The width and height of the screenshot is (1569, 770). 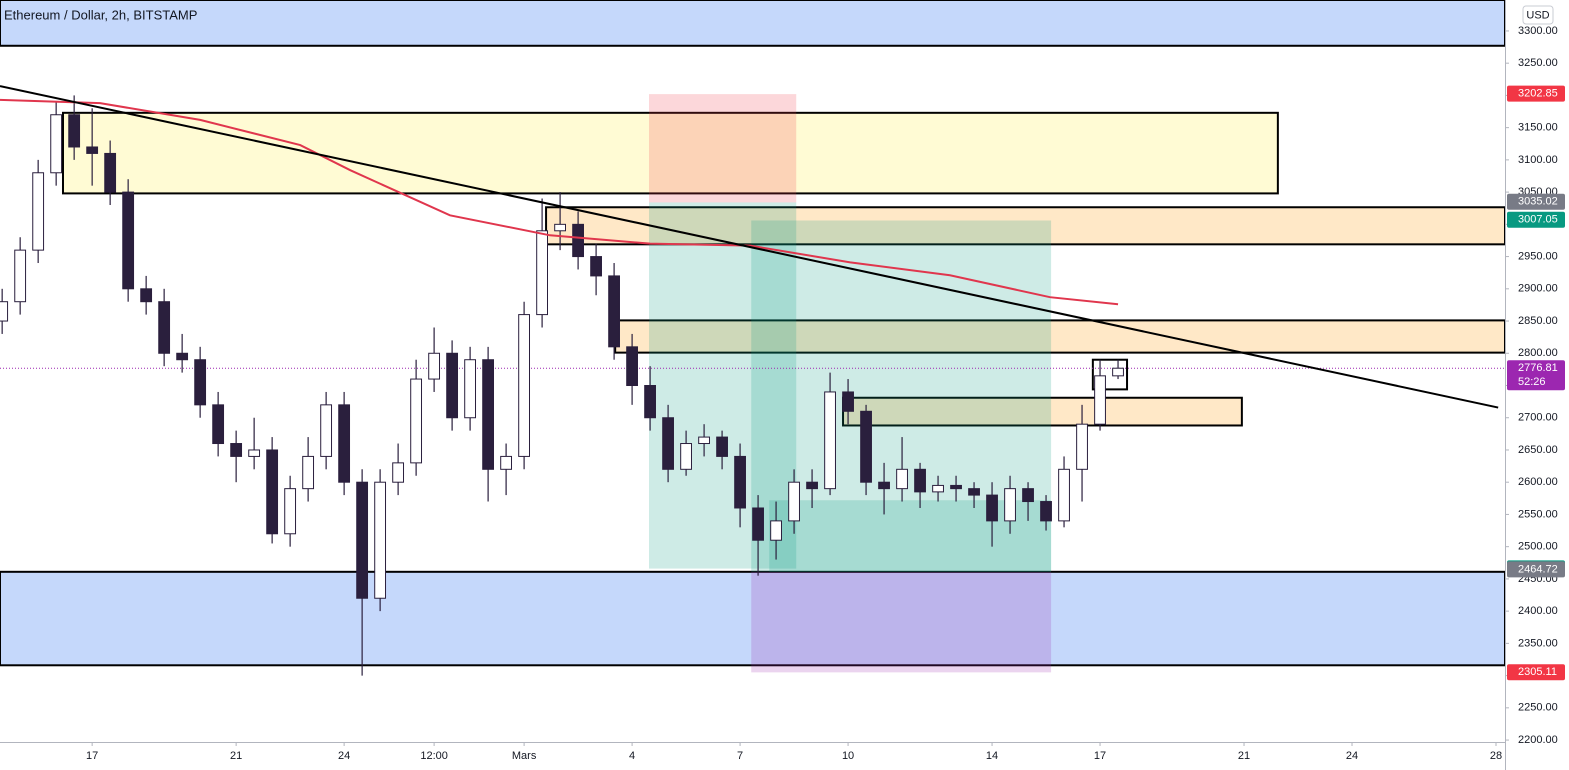 I want to click on x-tick-label: 28, so click(x=1496, y=756).